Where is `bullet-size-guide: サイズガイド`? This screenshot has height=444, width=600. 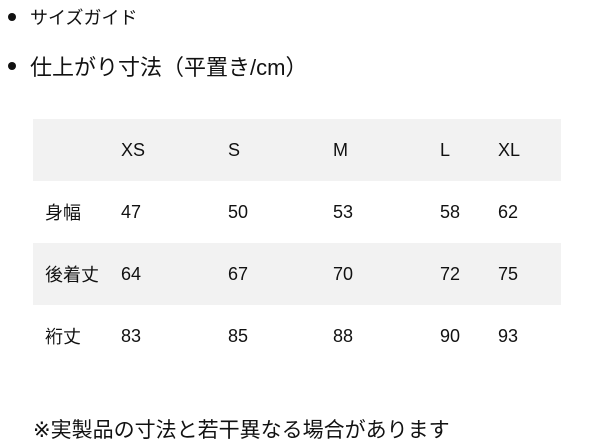 bullet-size-guide: サイズガイド is located at coordinates (72, 17).